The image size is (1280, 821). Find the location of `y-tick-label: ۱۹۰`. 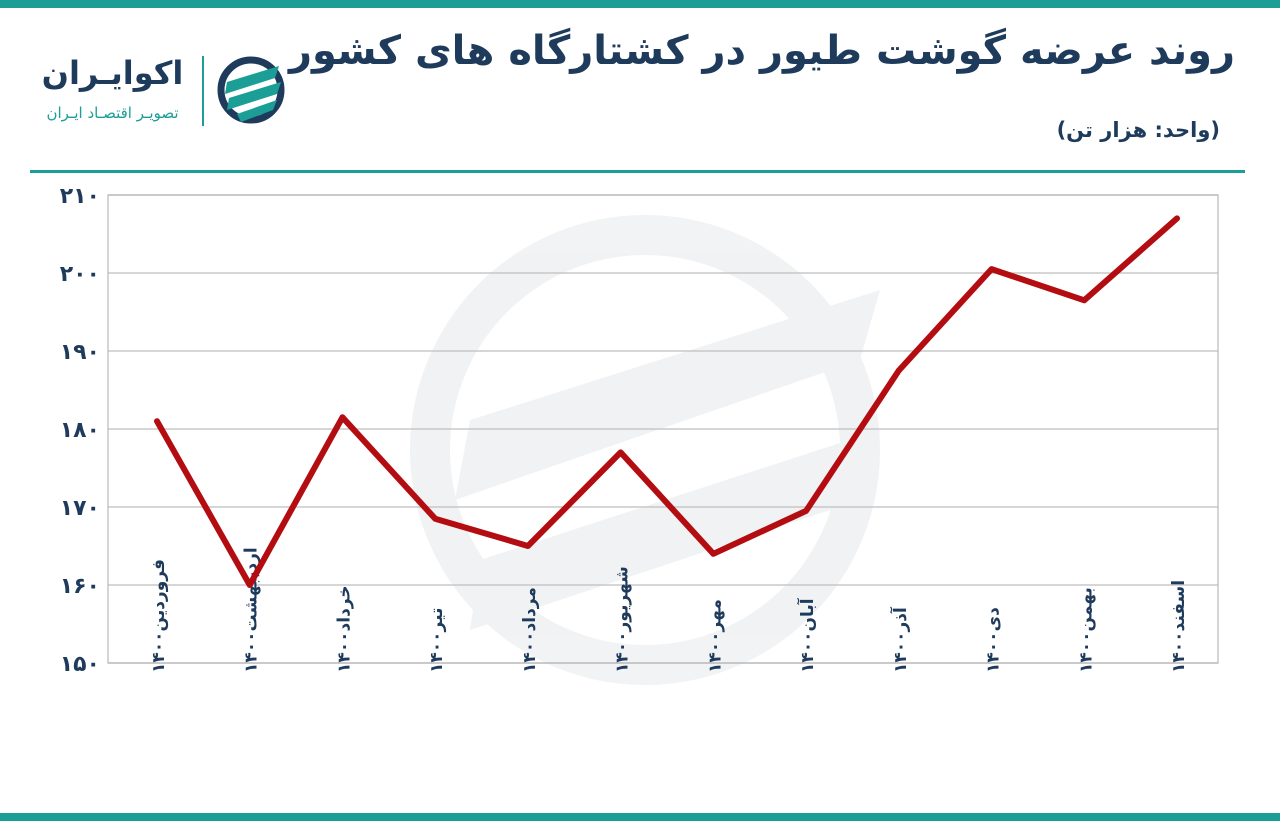

y-tick-label: ۱۹۰ is located at coordinates (80, 352).